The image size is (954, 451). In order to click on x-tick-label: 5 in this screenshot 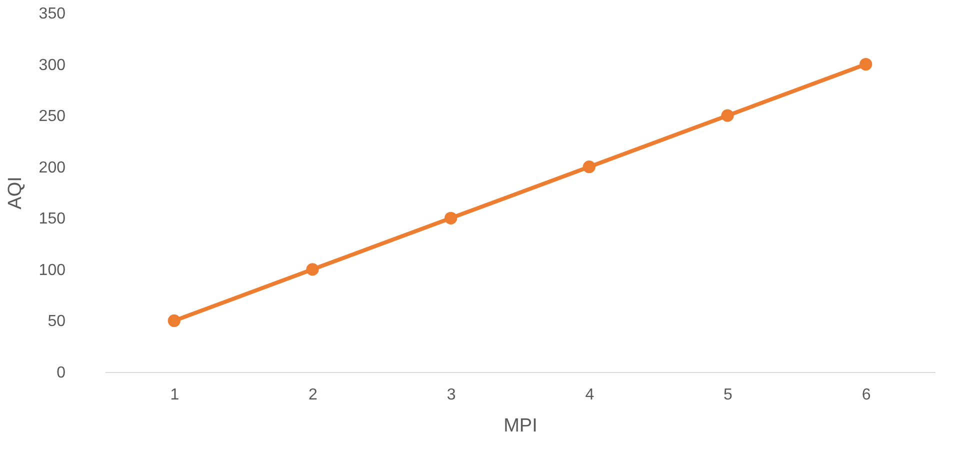, I will do `click(728, 395)`.